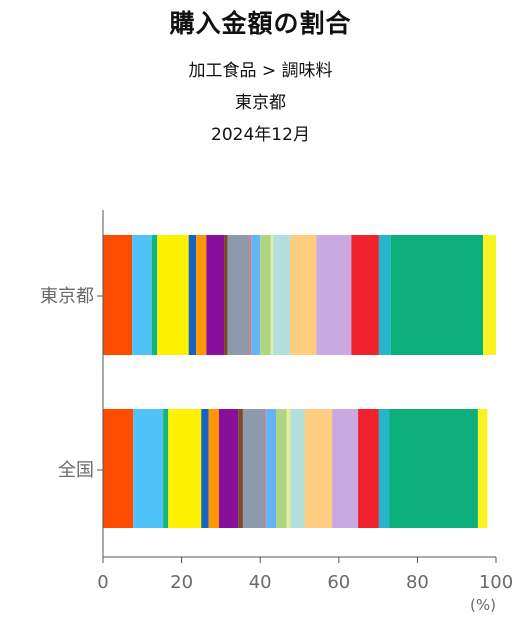  I want to click on chart-subtitle-category: 加工食品 > 調味料, so click(260, 71).